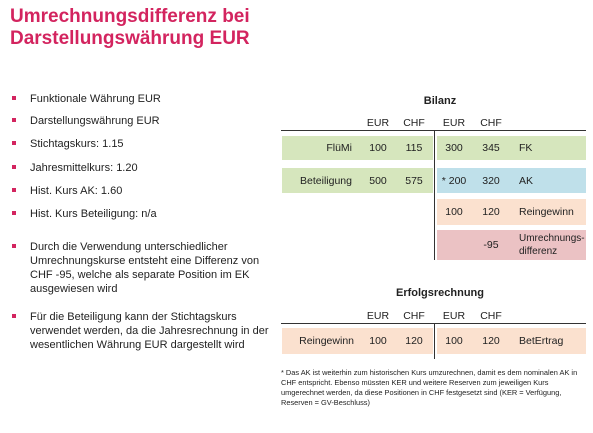 This screenshot has height=433, width=593. What do you see at coordinates (76, 191) in the screenshot?
I see `bullet-text: Hist. Kurs AK: 1.60` at bounding box center [76, 191].